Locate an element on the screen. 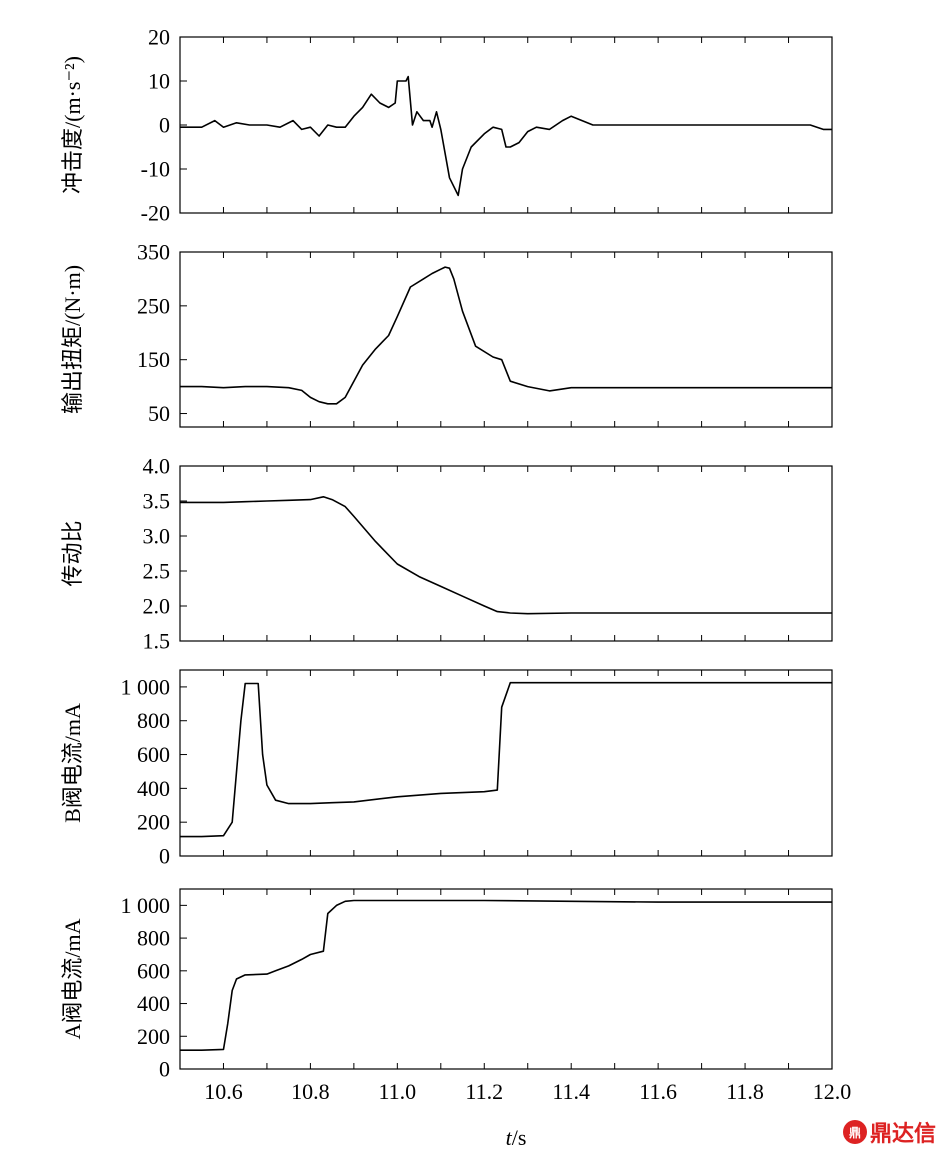 The image size is (946, 1153). y-tick-label: 350 is located at coordinates (153, 252).